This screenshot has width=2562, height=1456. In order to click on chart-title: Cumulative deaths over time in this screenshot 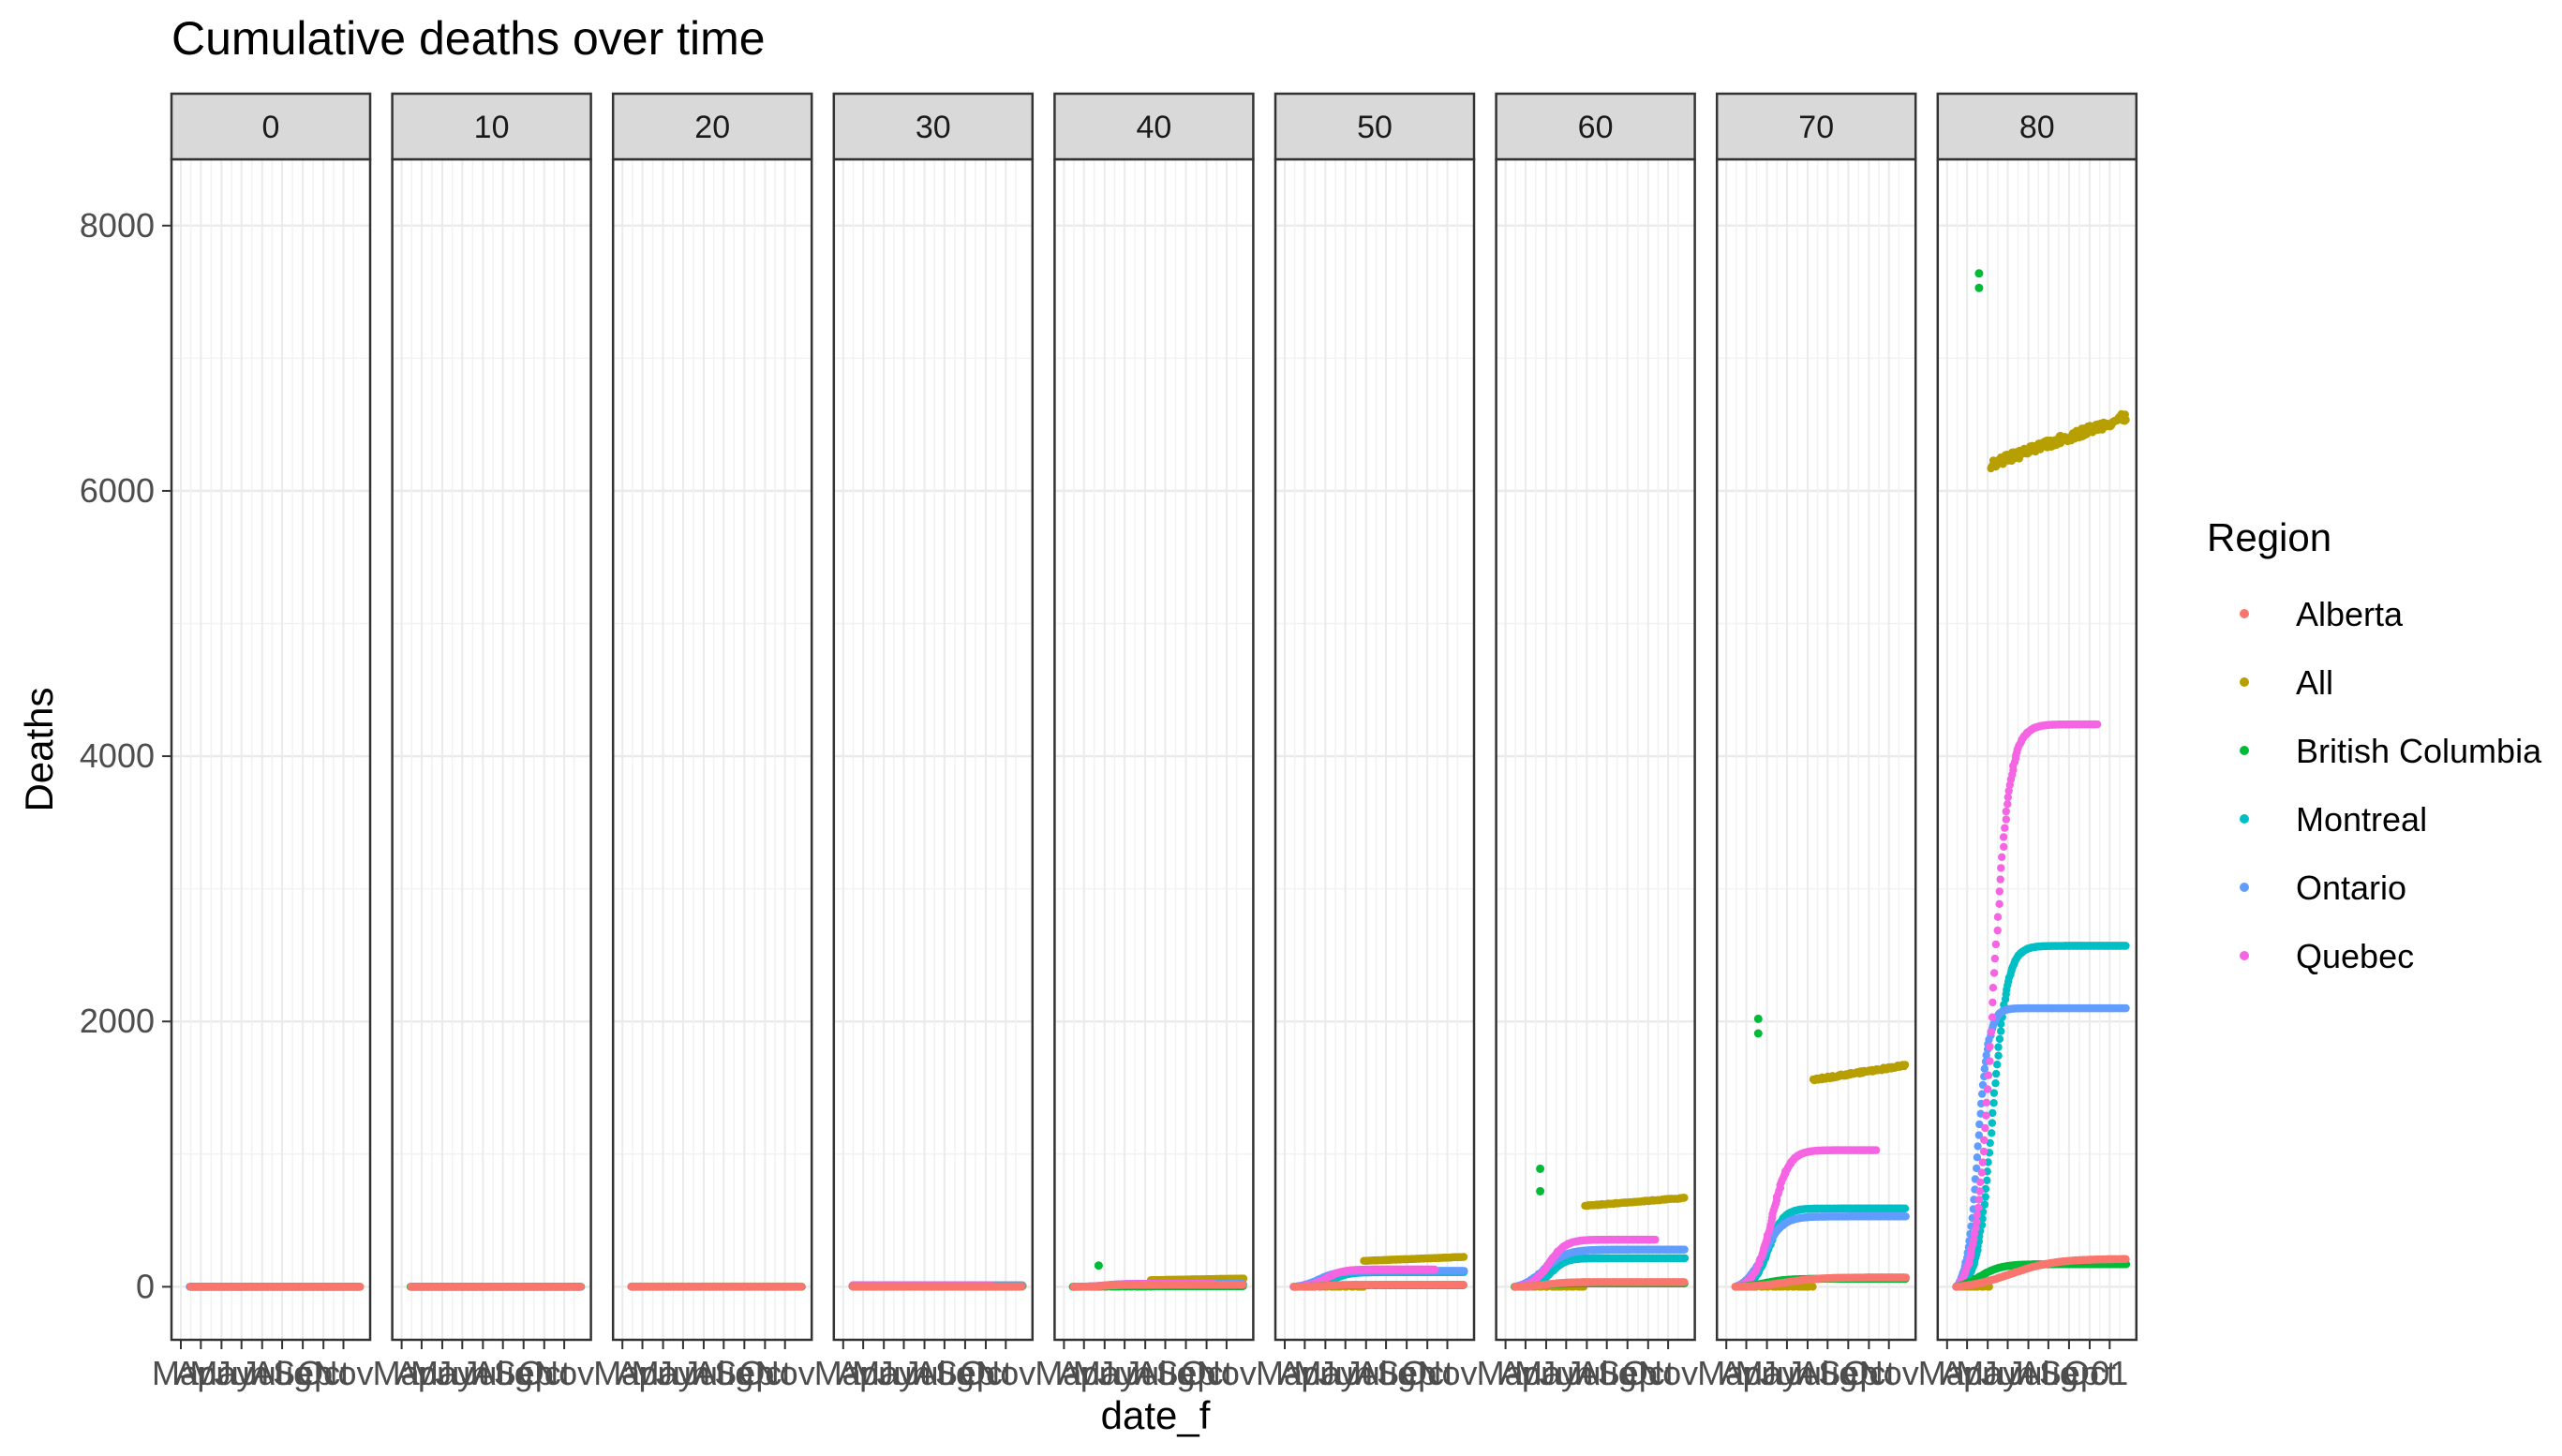, I will do `click(469, 38)`.